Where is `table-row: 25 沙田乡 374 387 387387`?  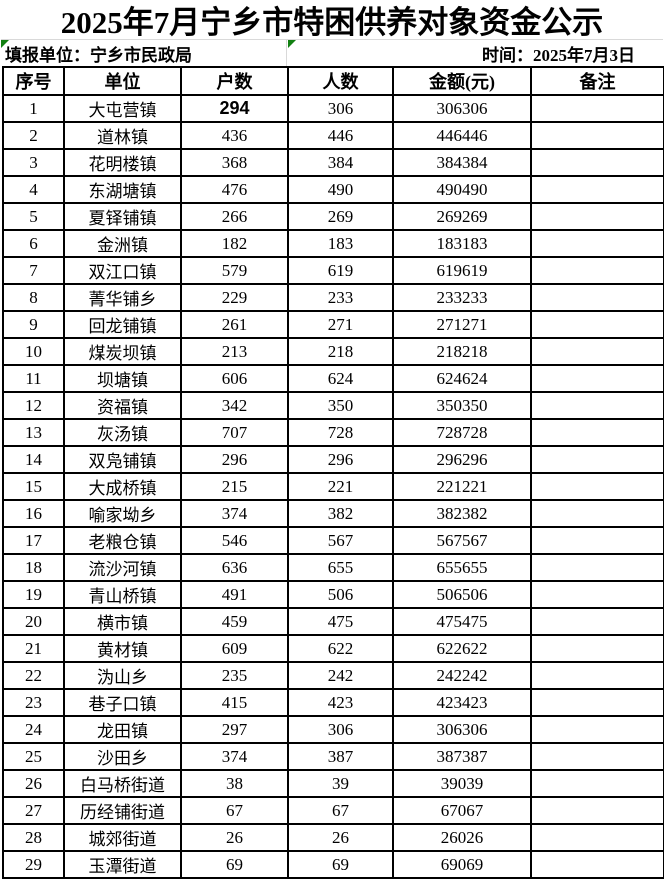 table-row: 25 沙田乡 374 387 387387 is located at coordinates (333, 756).